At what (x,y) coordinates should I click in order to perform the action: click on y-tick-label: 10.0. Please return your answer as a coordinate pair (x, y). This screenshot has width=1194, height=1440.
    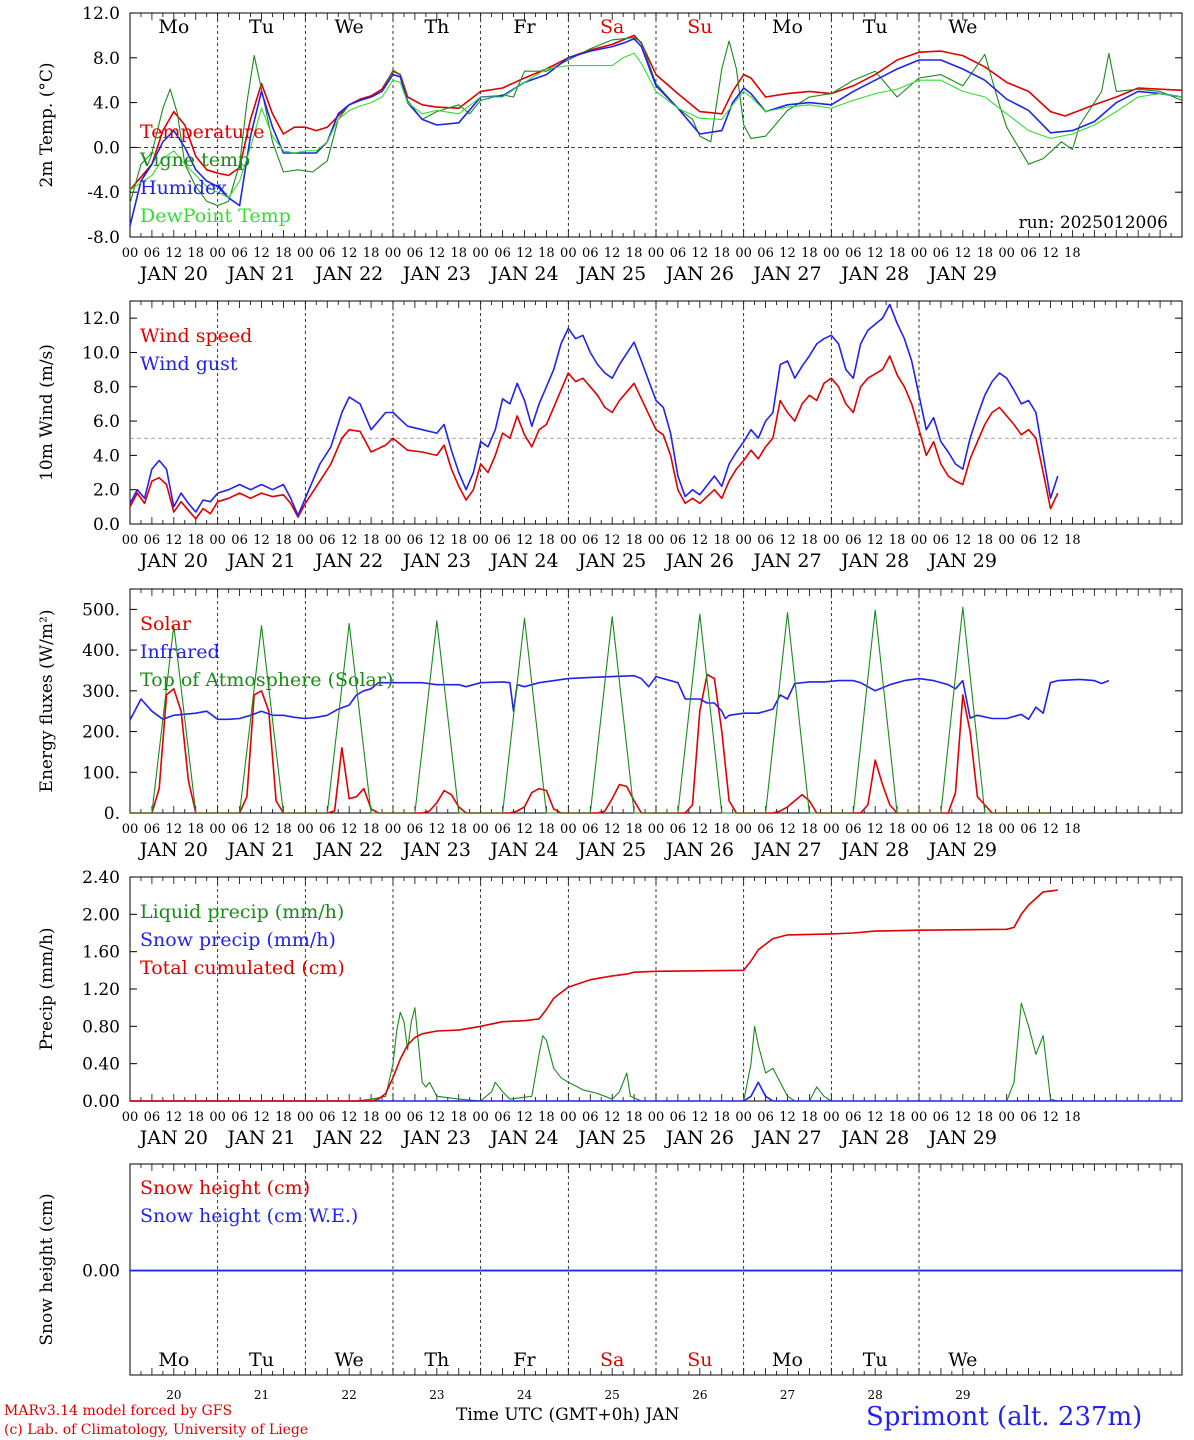
    Looking at the image, I should click on (101, 353).